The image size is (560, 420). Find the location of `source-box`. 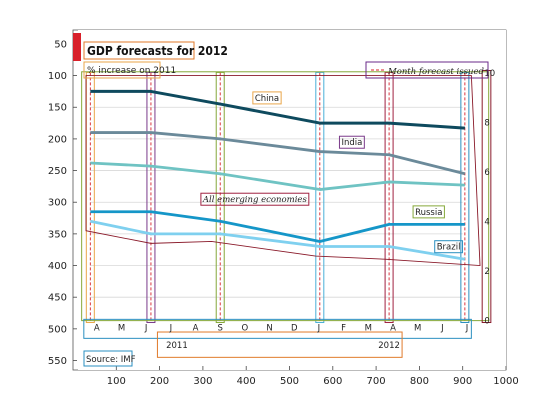

source-box is located at coordinates (108, 358).